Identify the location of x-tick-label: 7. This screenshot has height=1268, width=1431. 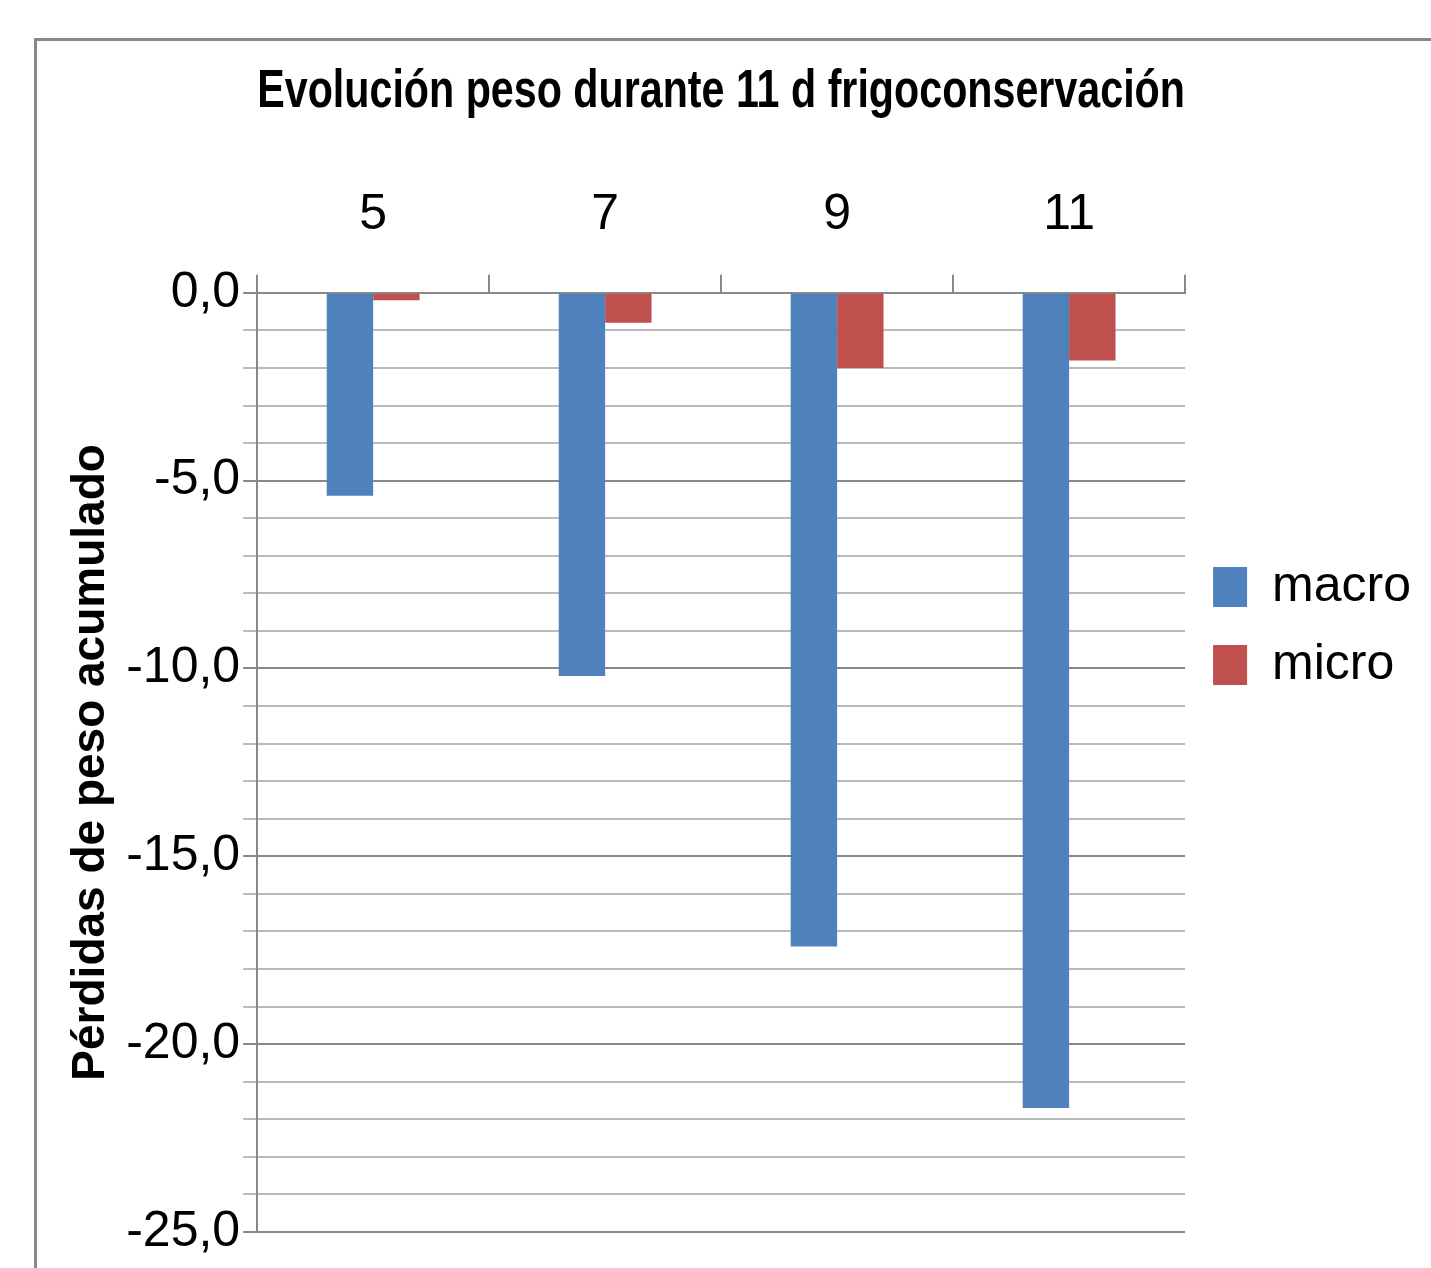
(605, 211).